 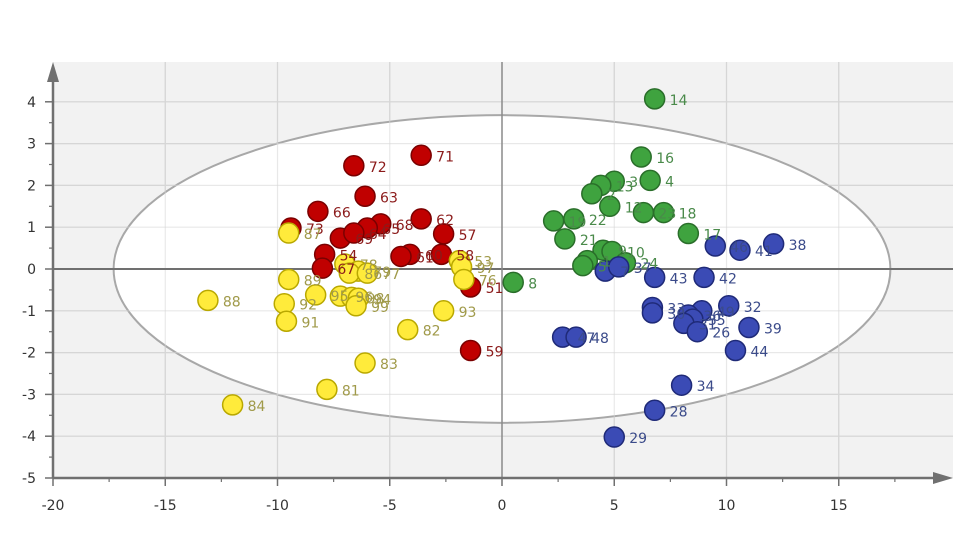 What do you see at coordinates (706, 387) in the screenshot?
I see `point-label: 34` at bounding box center [706, 387].